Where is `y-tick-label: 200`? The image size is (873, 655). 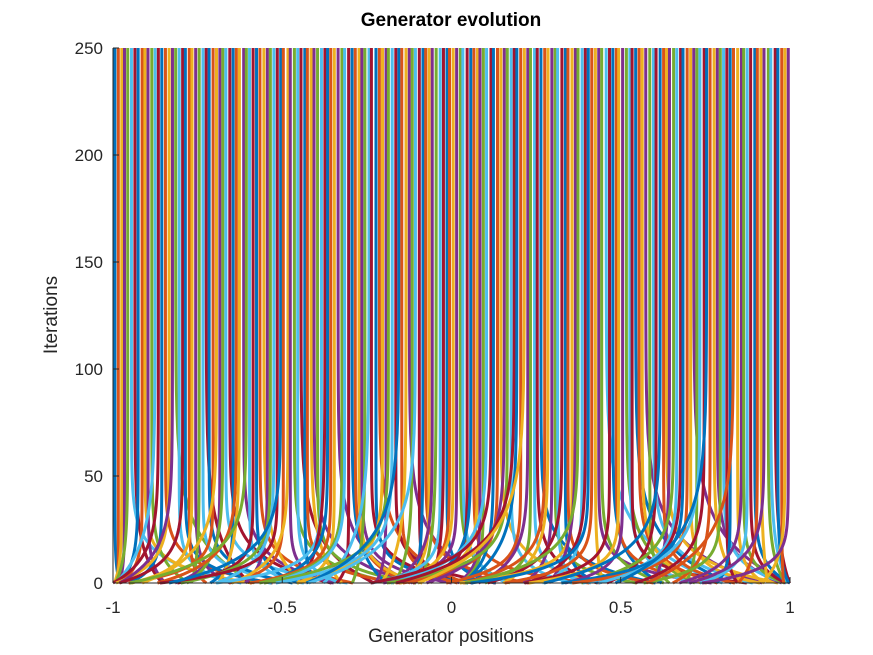
y-tick-label: 200 is located at coordinates (89, 155).